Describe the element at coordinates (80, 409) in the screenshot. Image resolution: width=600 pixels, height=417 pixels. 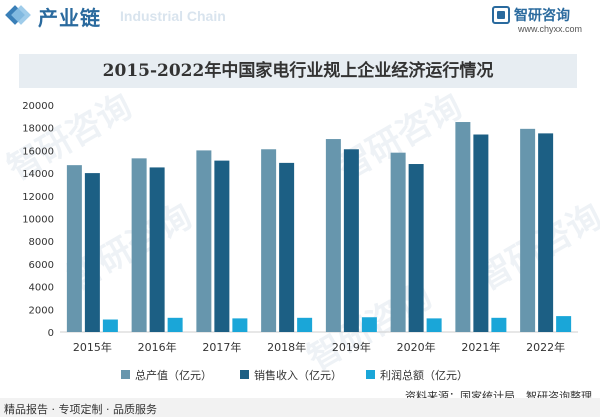
I see `footer-text: 精品报告 · 专项定制 · 品质服务` at that location.